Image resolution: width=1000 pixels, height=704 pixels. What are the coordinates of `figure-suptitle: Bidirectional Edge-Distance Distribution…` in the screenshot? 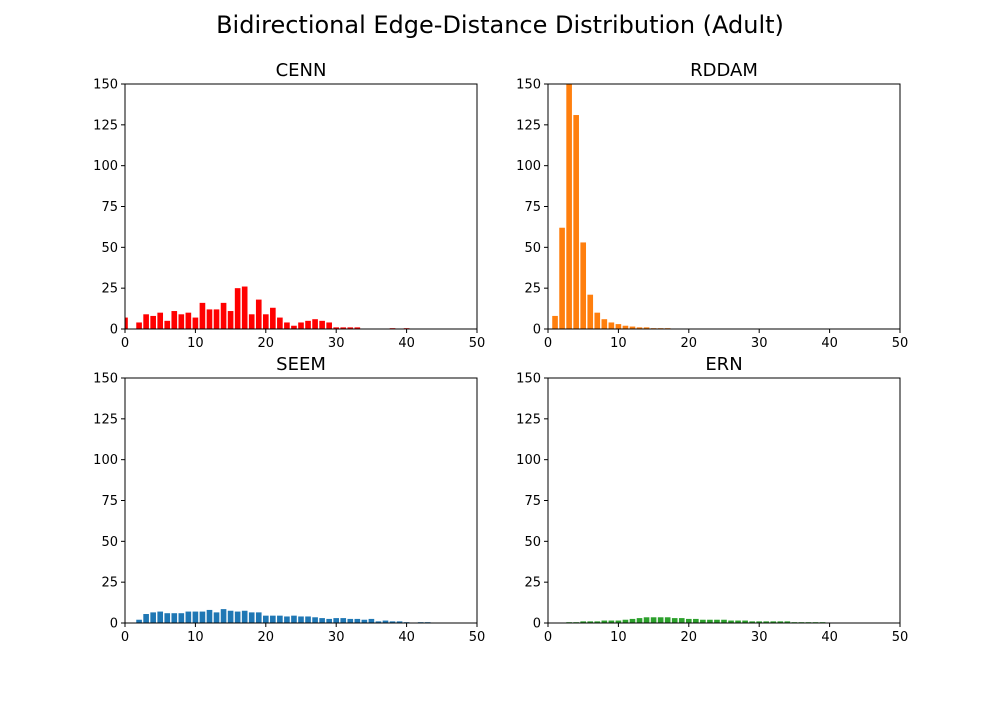 It's located at (500, 25).